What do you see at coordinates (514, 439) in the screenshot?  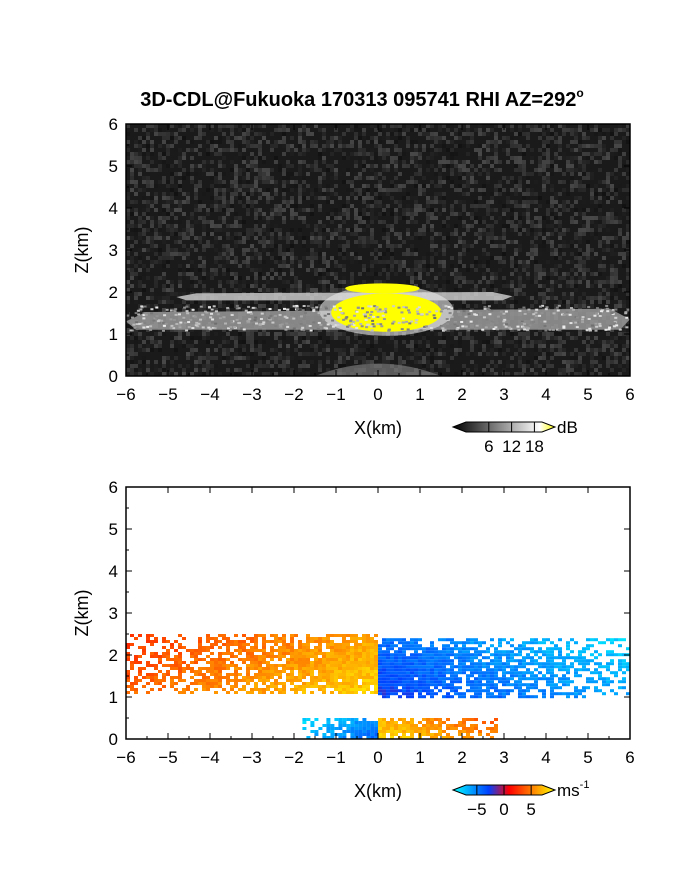 I see `snr-colorbar-ticks: 6 12 18` at bounding box center [514, 439].